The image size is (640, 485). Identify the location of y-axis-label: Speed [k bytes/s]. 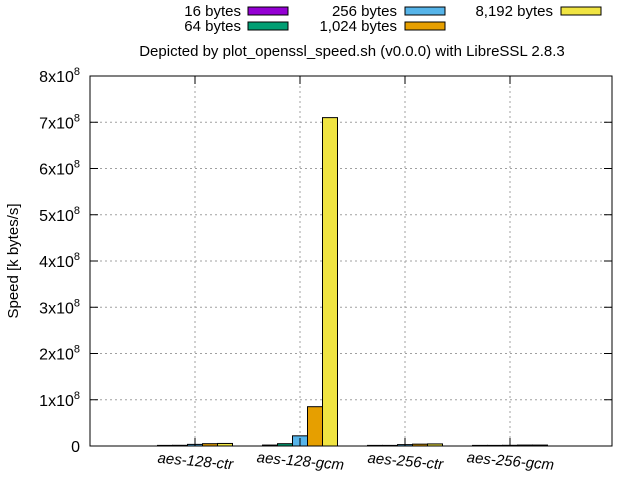
(13, 260).